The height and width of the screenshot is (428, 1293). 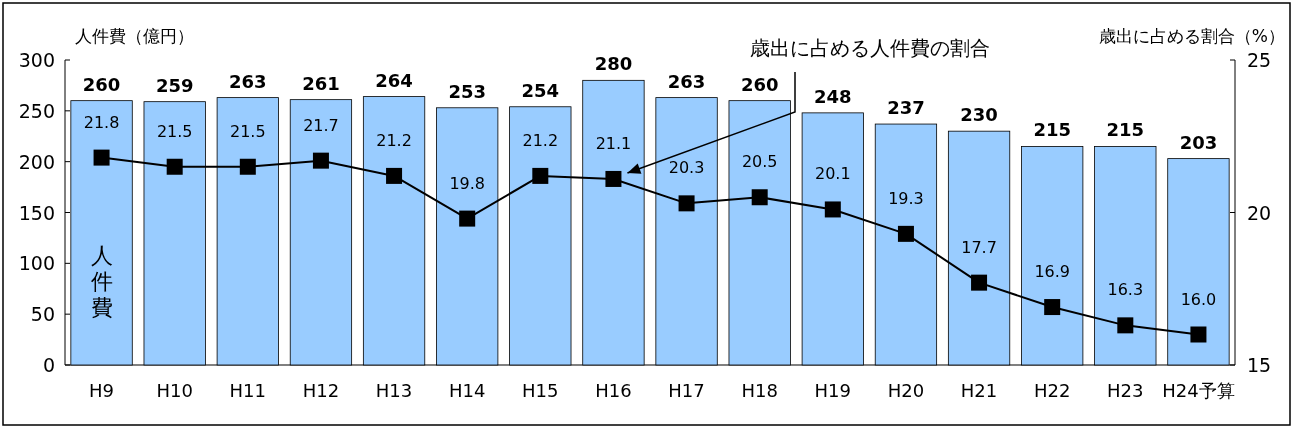 I want to click on data-label: 21.8, so click(x=101, y=122).